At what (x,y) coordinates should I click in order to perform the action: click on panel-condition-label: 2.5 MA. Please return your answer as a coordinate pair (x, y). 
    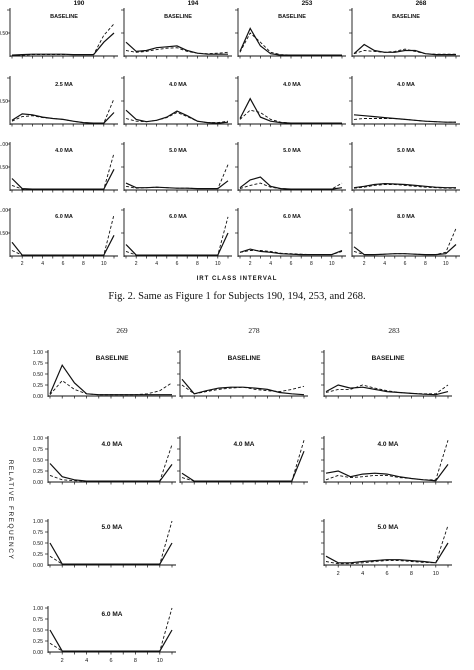
    Looking at the image, I should click on (64, 85).